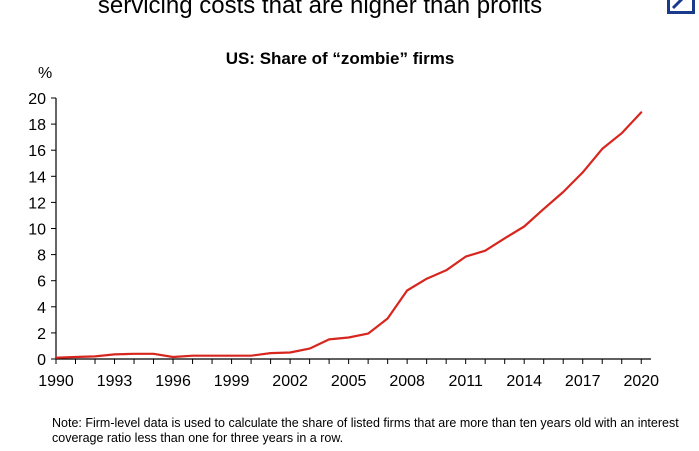 The height and width of the screenshot is (451, 699). I want to click on deutsche-bank-logo-icon, so click(681, 7).